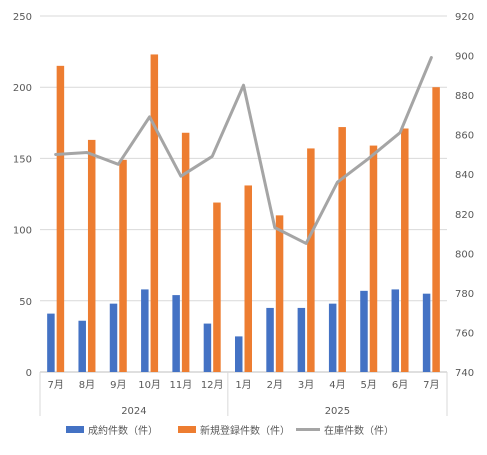  Describe the element at coordinates (123, 430) in the screenshot. I see `legend-label: 成約件数（件）` at that location.